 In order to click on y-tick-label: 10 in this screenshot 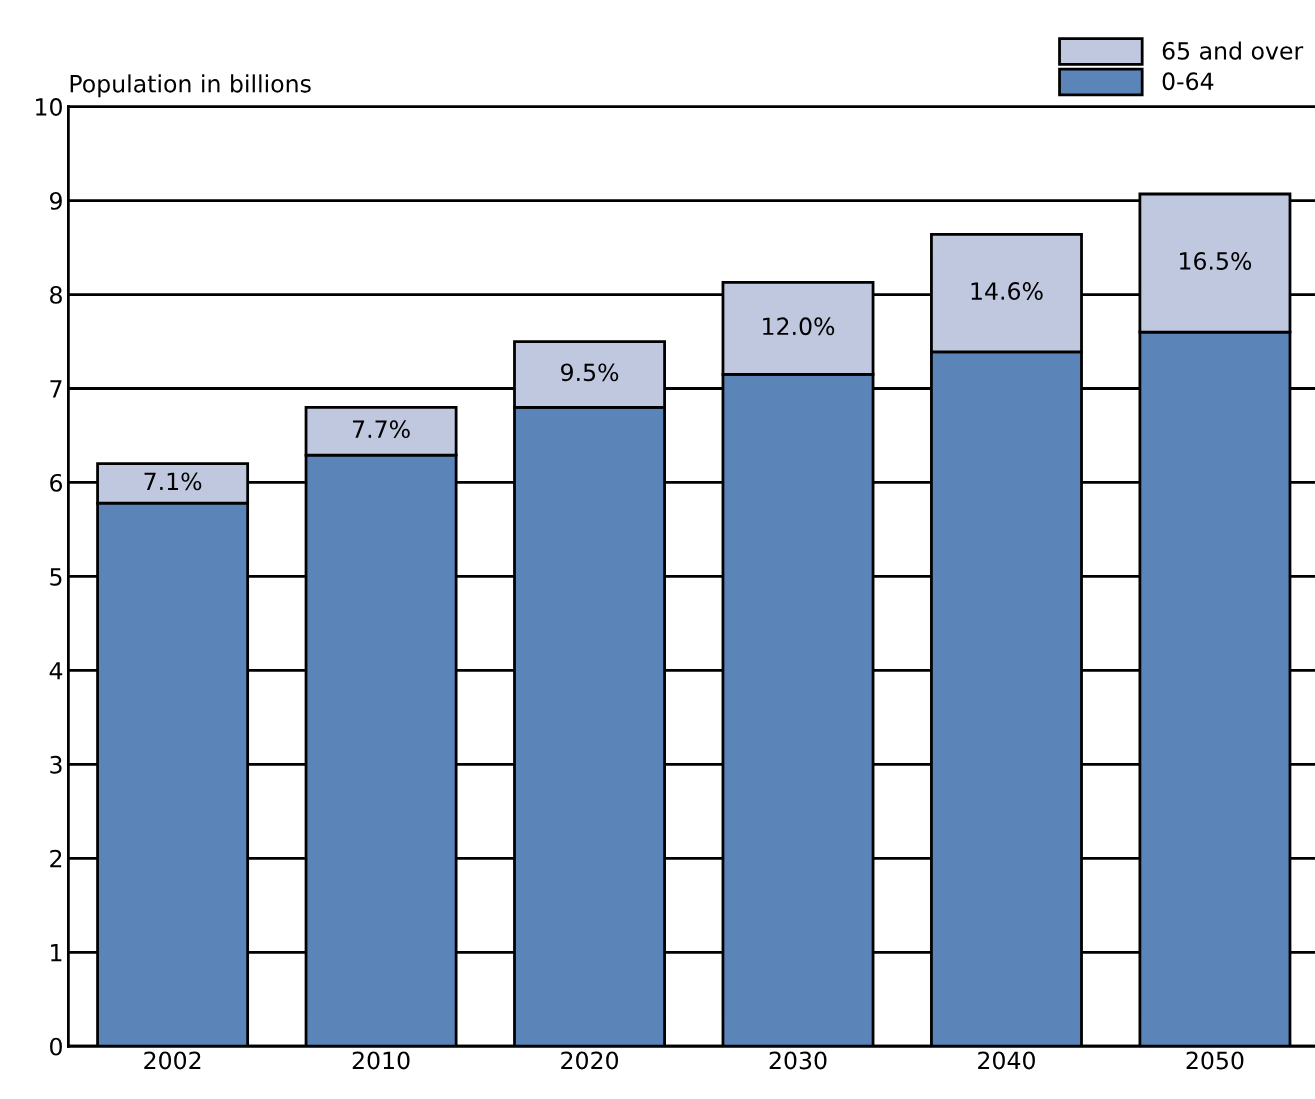, I will do `click(49, 107)`.